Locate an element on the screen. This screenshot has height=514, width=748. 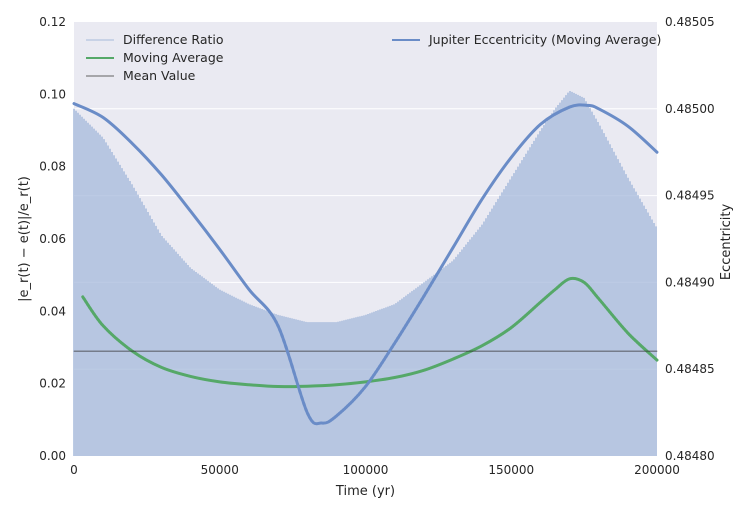
x-tick-label: 150000 is located at coordinates (511, 470).